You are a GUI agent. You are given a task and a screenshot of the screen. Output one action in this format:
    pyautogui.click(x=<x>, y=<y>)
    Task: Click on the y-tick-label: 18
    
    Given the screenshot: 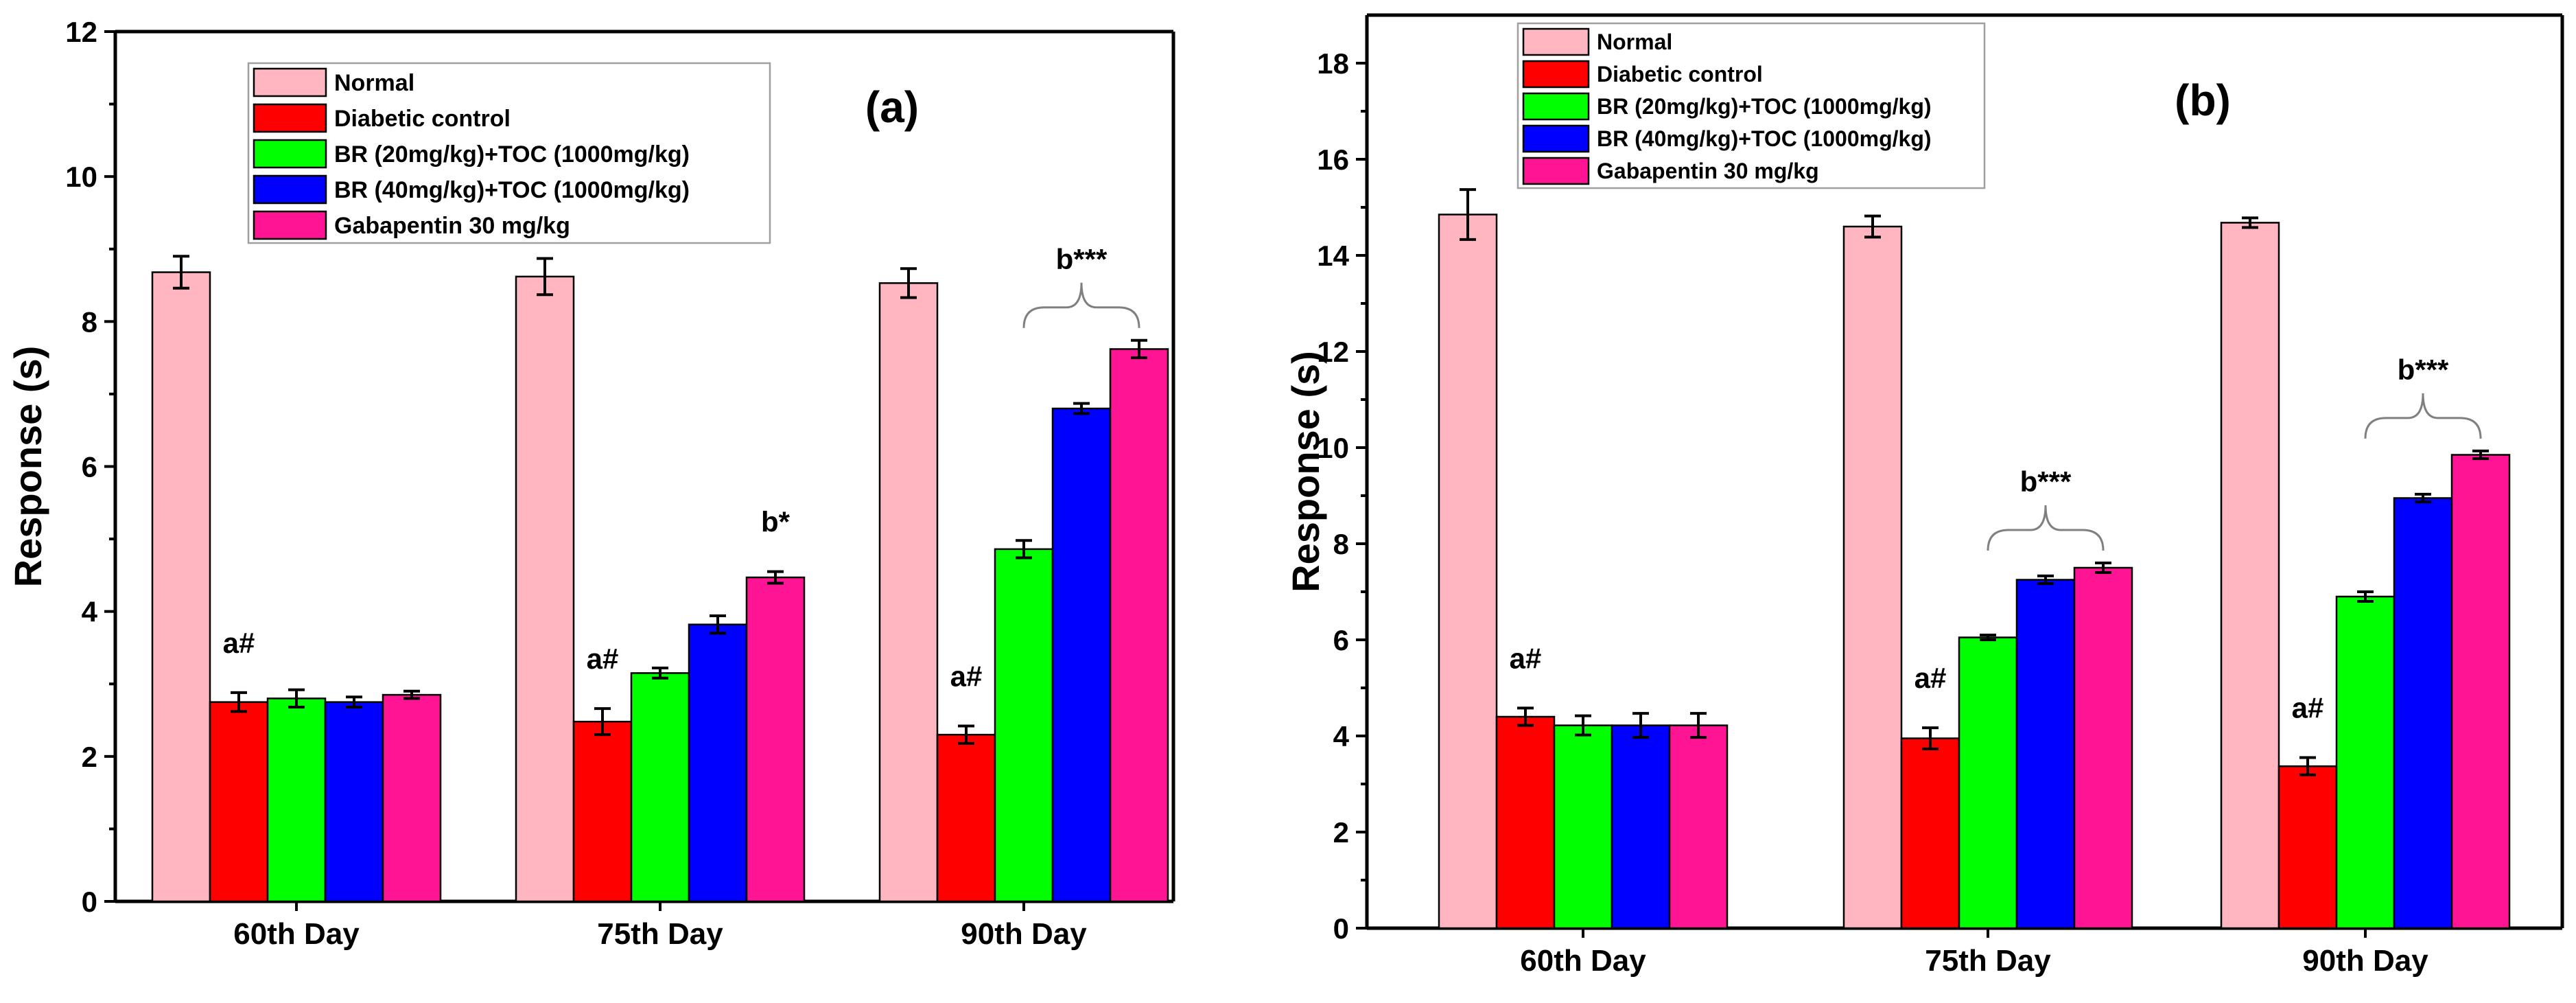 What is the action you would take?
    pyautogui.click(x=1333, y=64)
    